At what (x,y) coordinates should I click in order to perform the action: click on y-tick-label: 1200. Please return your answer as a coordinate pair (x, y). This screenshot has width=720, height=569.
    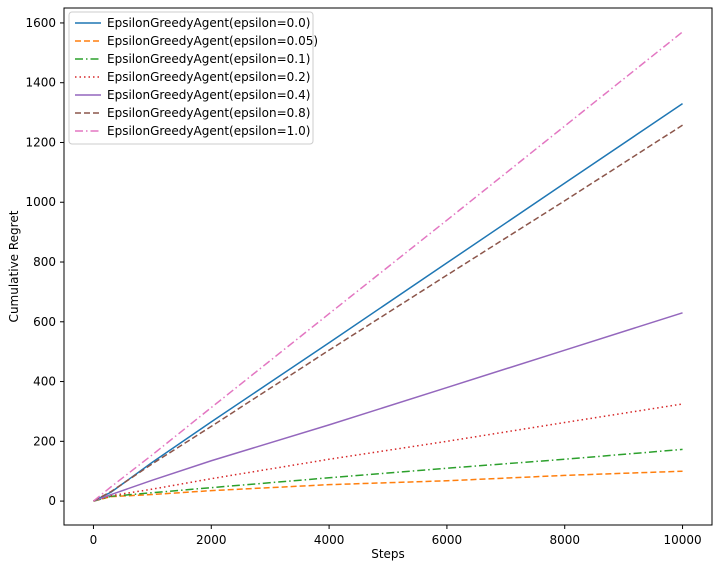
    Looking at the image, I should click on (40, 142).